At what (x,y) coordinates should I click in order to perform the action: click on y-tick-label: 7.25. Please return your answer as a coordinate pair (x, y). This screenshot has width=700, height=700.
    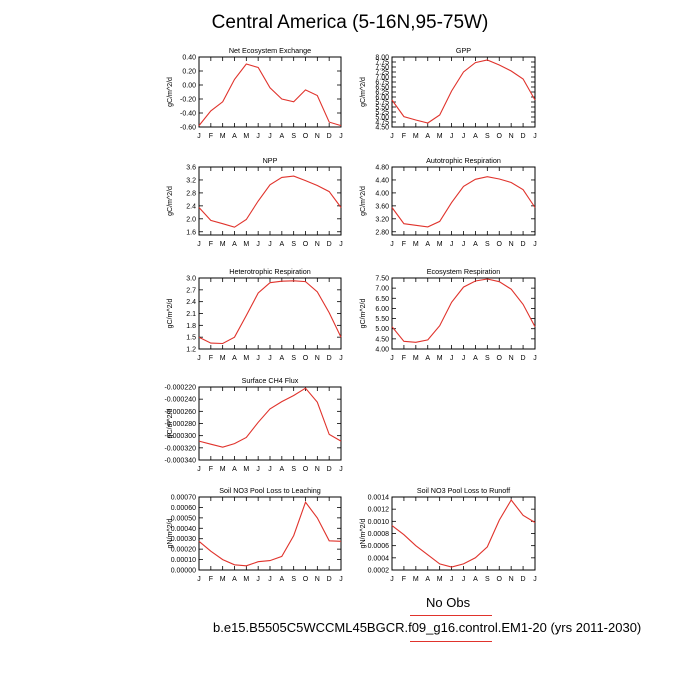
    Looking at the image, I should click on (382, 73).